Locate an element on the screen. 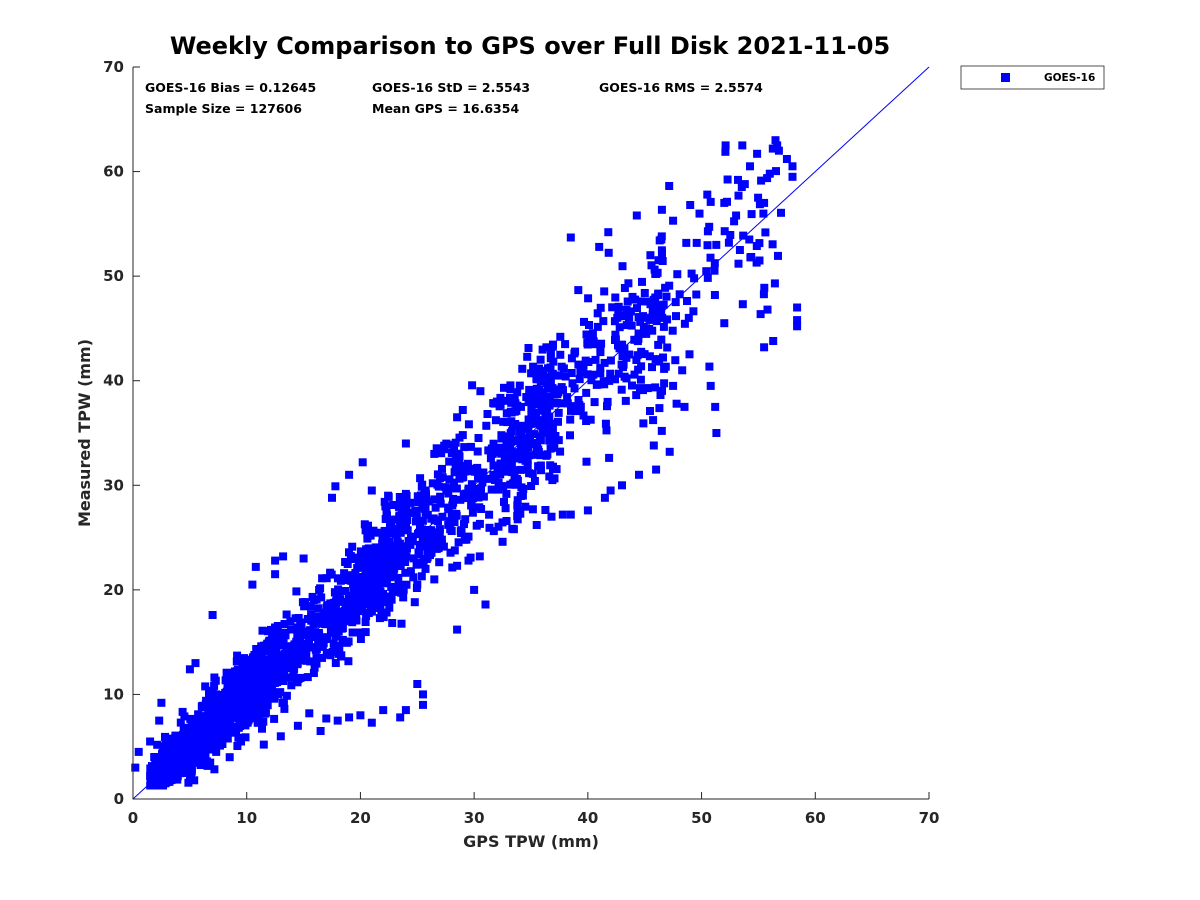  x-tick-label: 60 is located at coordinates (815, 818).